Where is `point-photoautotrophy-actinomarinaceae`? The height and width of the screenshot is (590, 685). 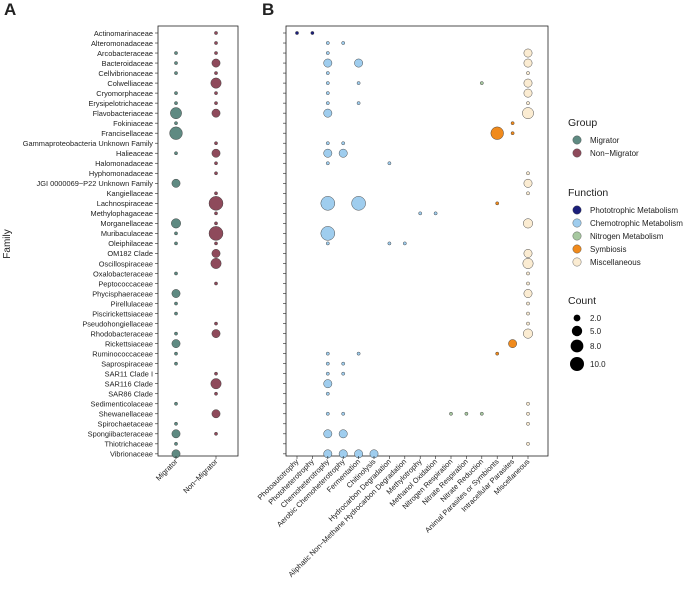
point-photoautotrophy-actinomarinaceae is located at coordinates (297, 33).